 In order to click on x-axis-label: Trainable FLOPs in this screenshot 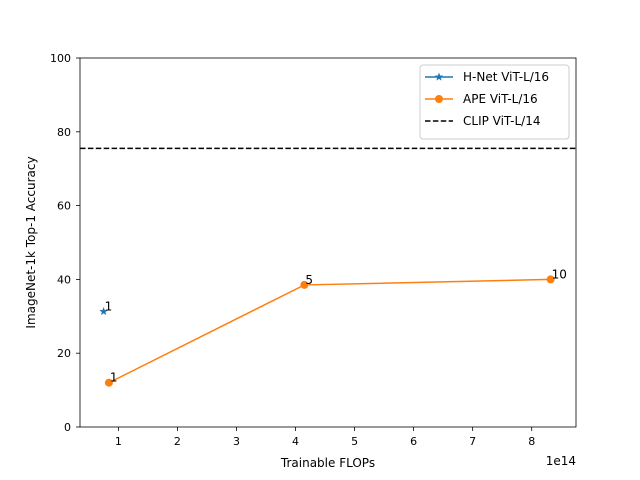, I will do `click(327, 463)`.